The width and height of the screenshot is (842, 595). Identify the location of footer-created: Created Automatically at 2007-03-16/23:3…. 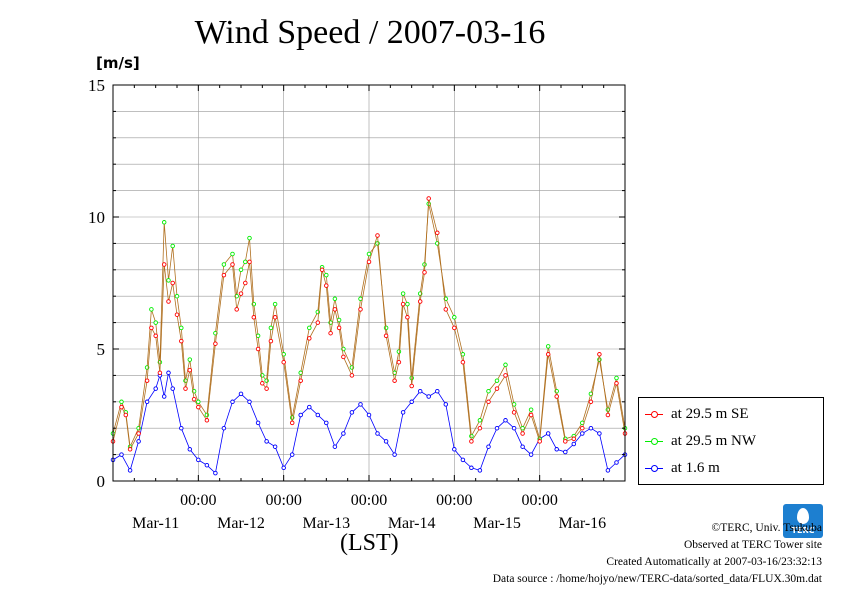
(714, 562).